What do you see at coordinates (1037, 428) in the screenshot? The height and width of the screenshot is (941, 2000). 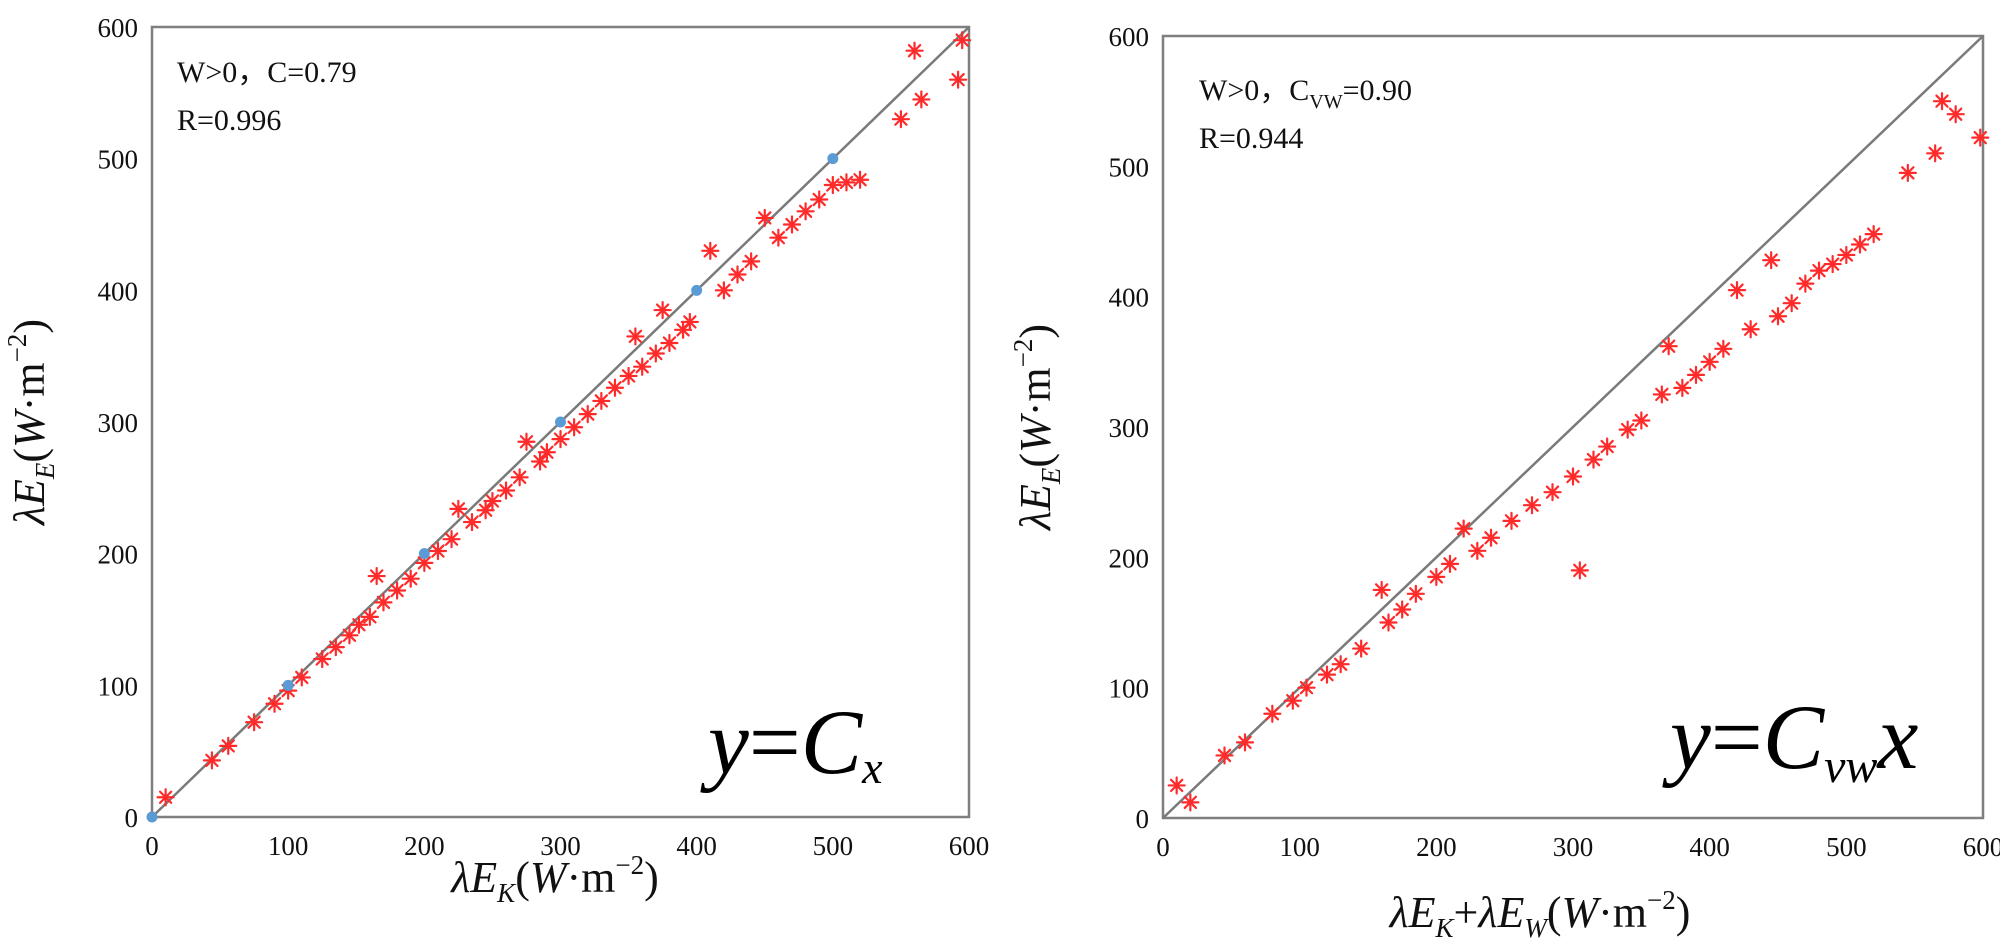 I see `right-y-axis-label: λEE(W·m−2)` at bounding box center [1037, 428].